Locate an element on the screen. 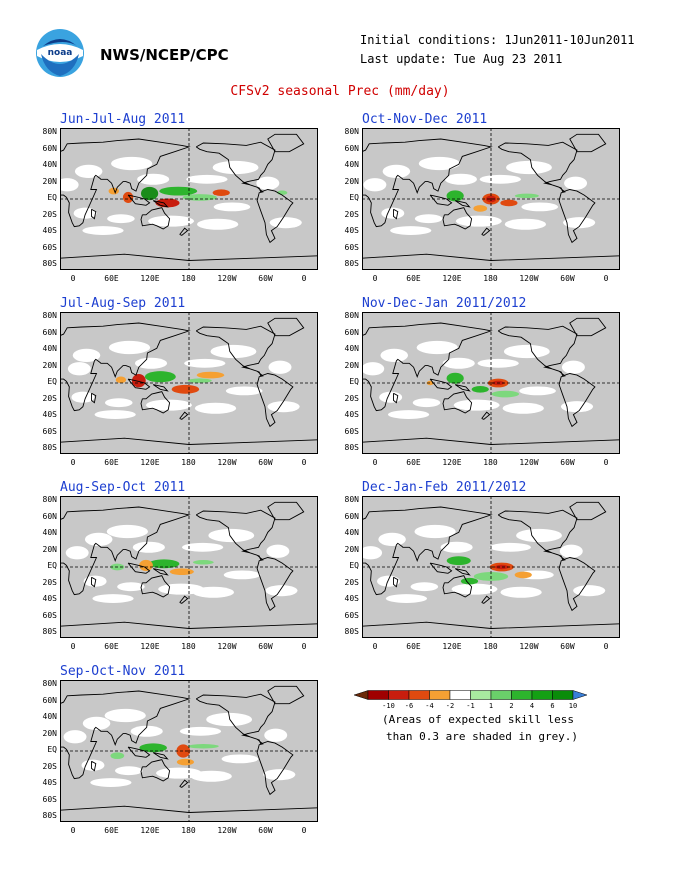 This screenshot has height=880, width=680. panel-title: Sep-Oct-Nov 2011 is located at coordinates (123, 671).